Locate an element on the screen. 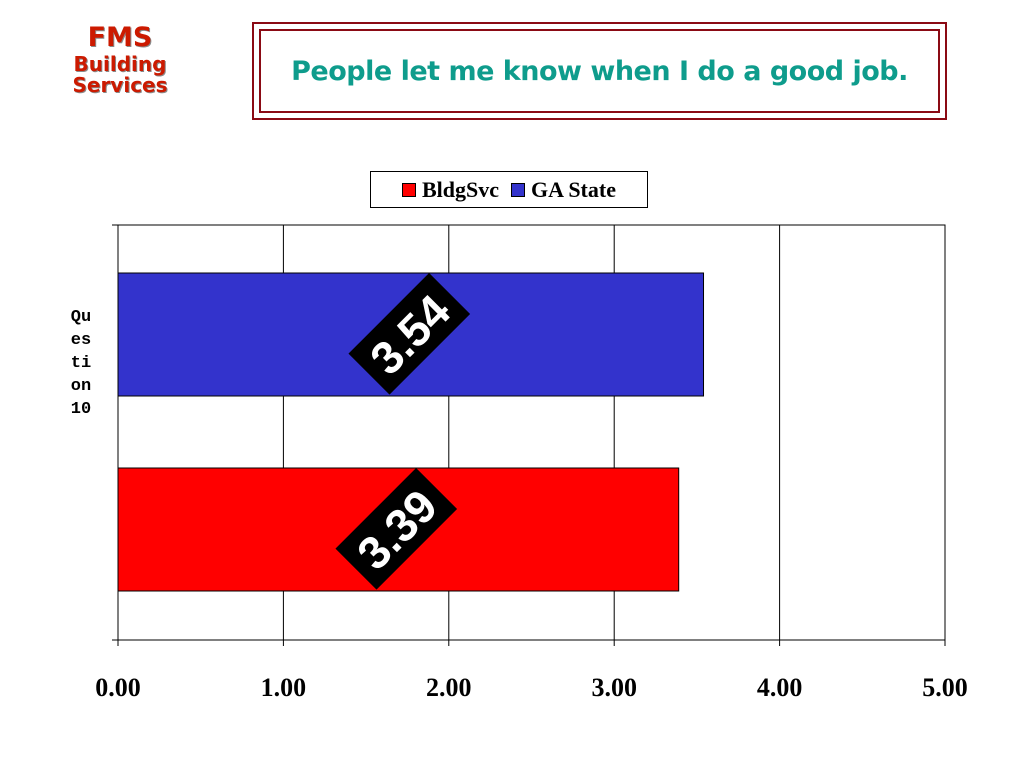 This screenshot has height=768, width=1024. legend-swatch-gastate is located at coordinates (518, 189).